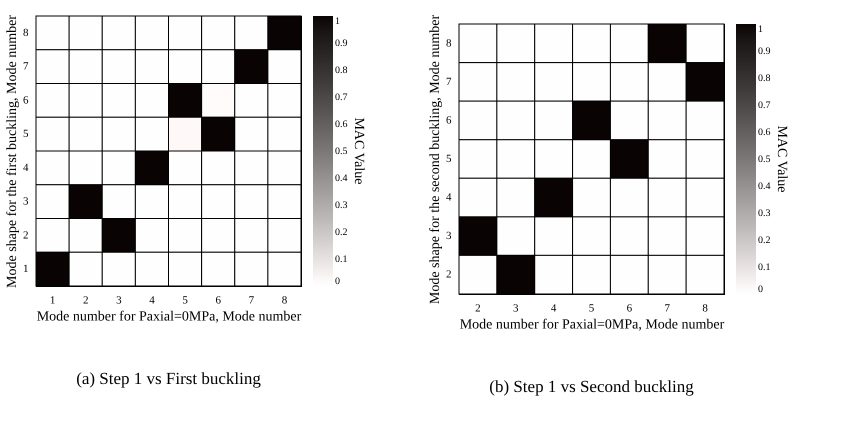  Describe the element at coordinates (12, 151) in the screenshot. I see `y-axis-title: Mode shape for the first buckling, Mode number` at that location.